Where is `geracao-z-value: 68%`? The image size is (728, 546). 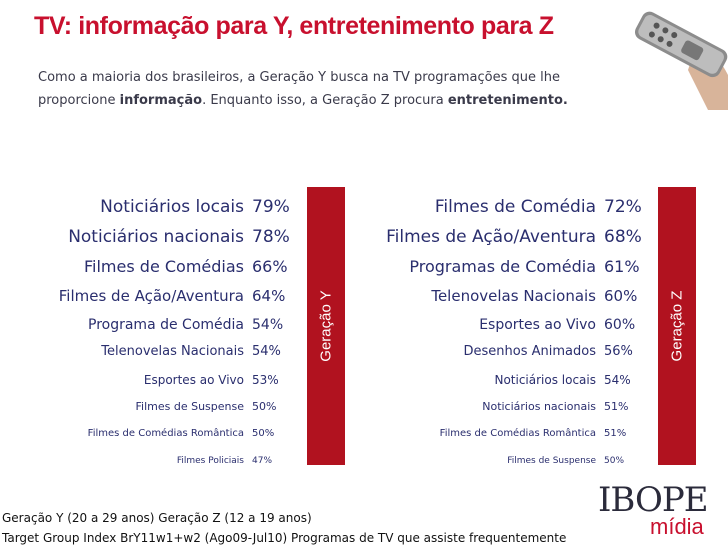 geracao-z-value: 68% is located at coordinates (623, 236).